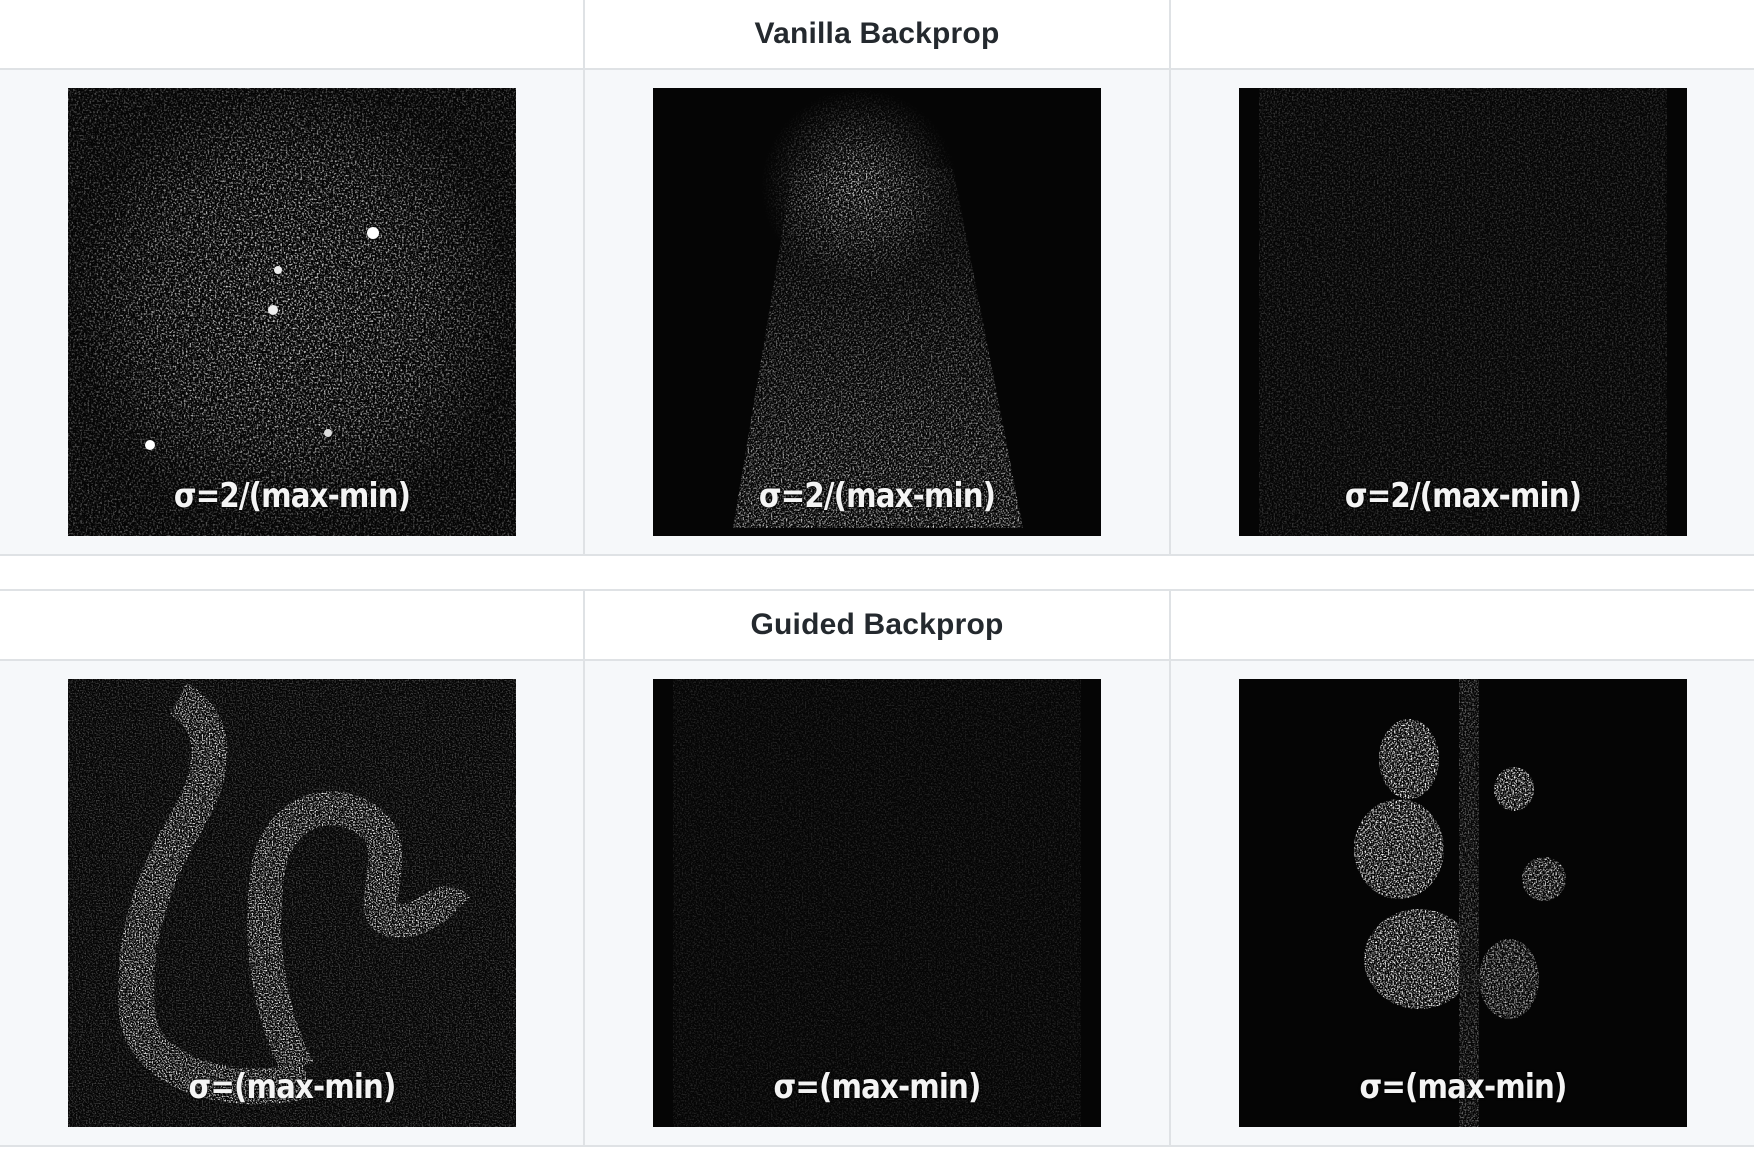 This screenshot has width=1754, height=1152. What do you see at coordinates (291, 1087) in the screenshot?
I see `guided-caption-1: σ=(max-min)` at bounding box center [291, 1087].